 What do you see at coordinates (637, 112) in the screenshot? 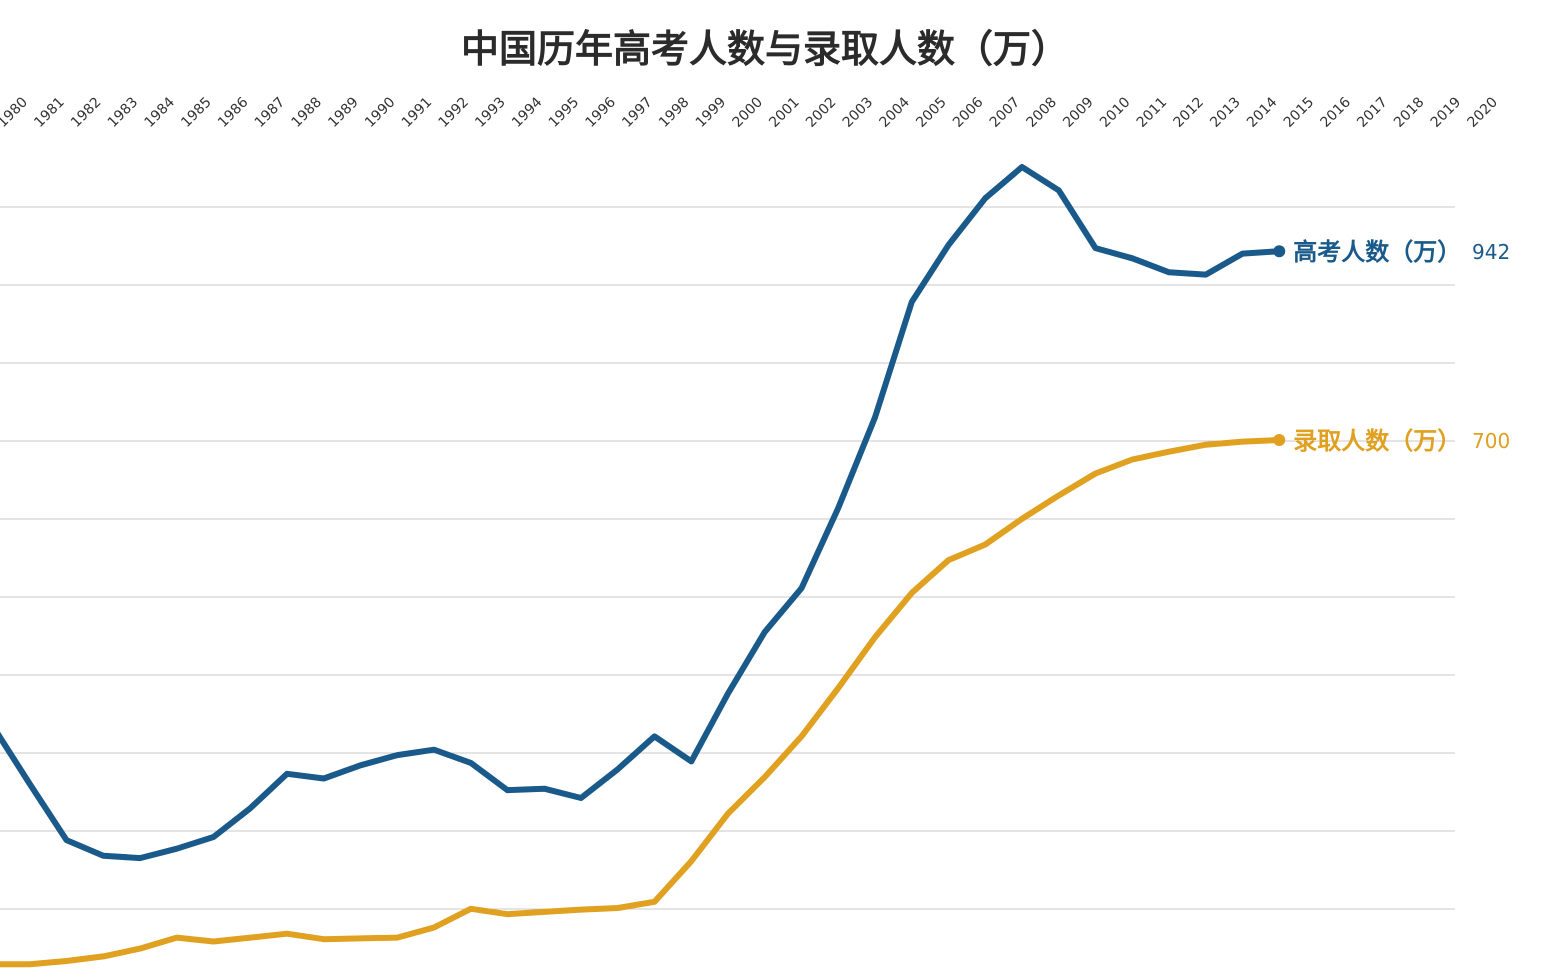
I see `x-tick-label: 1997` at bounding box center [637, 112].